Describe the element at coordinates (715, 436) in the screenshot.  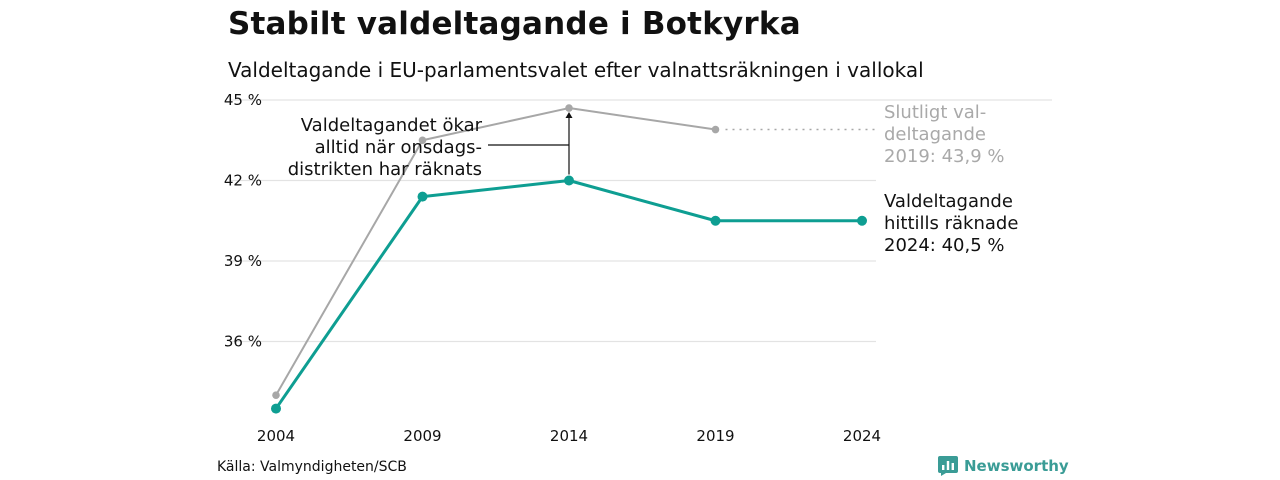
I see `x-tick-label: 2019` at that location.